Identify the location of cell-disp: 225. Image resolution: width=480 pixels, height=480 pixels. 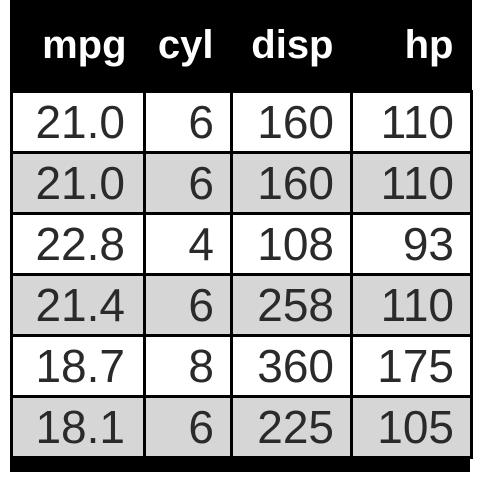
(291, 427).